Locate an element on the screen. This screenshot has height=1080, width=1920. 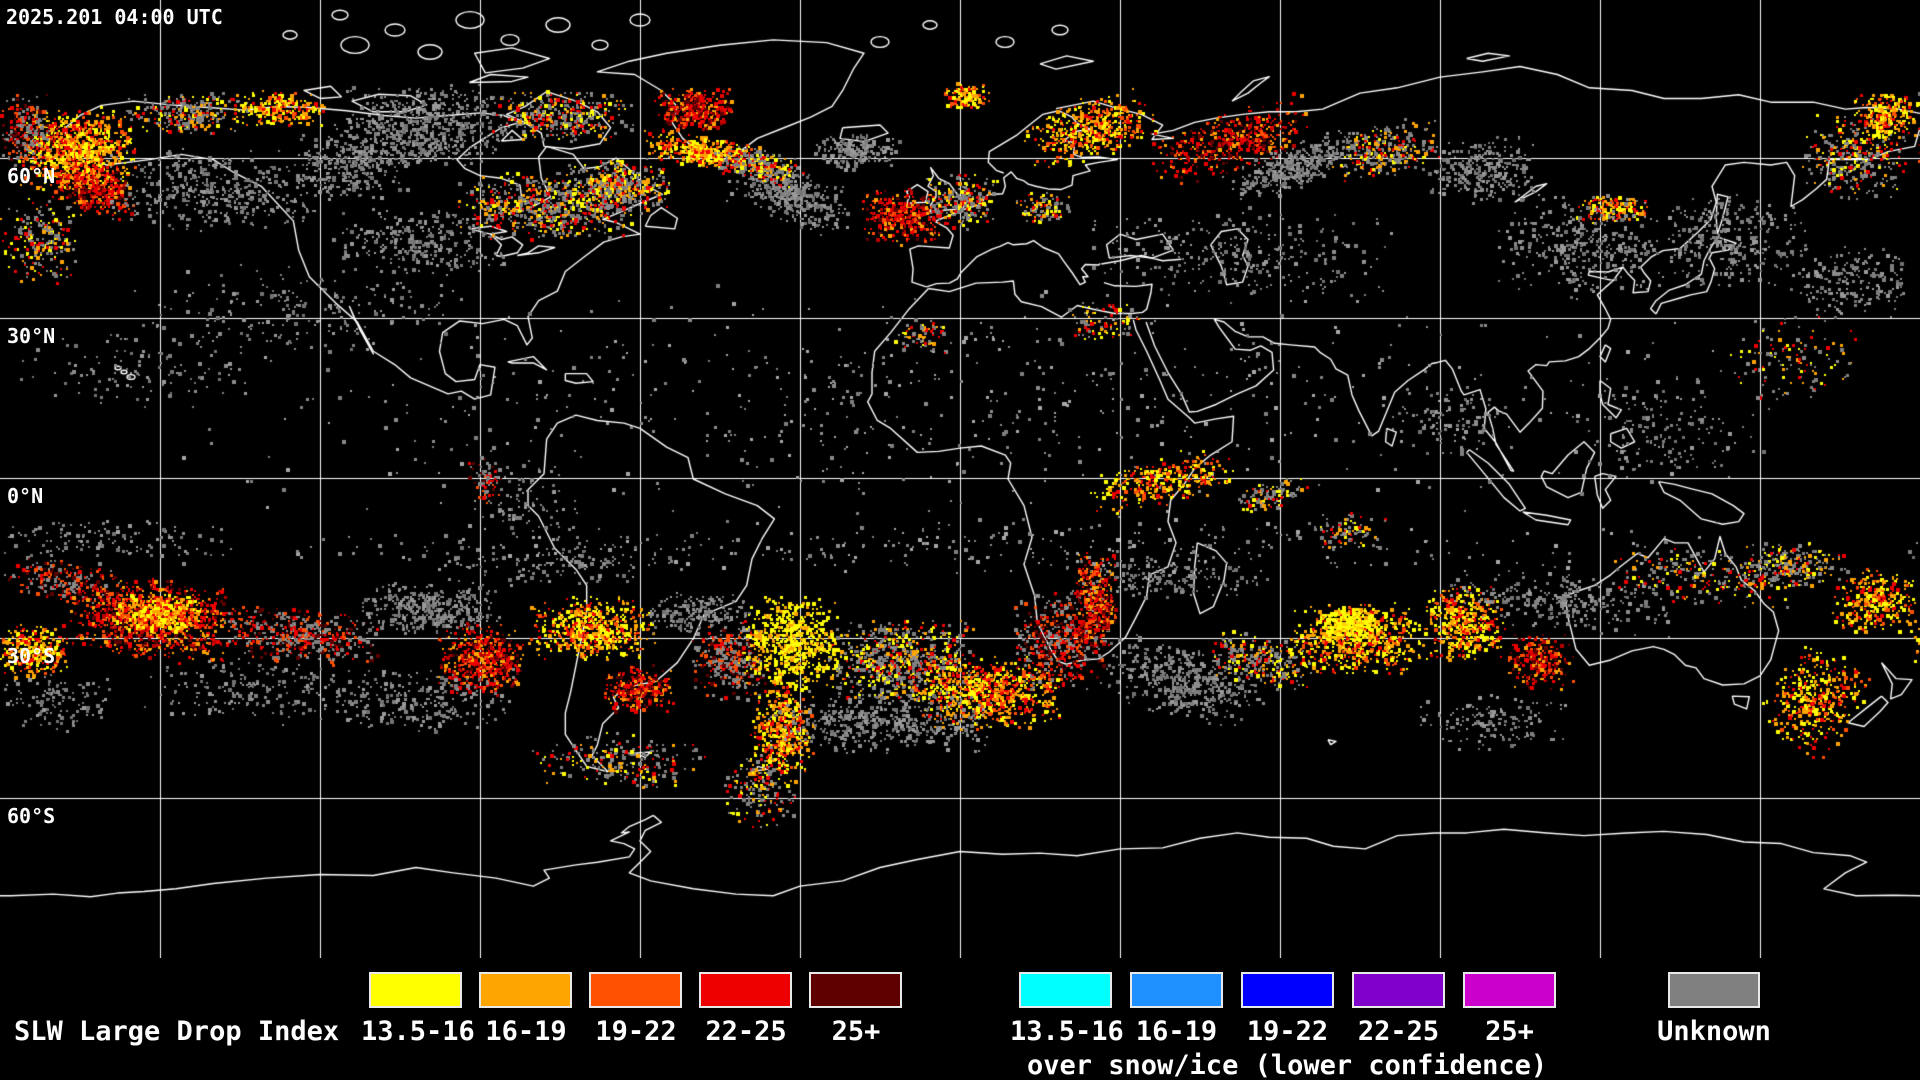
unknown-swatch is located at coordinates (1714, 990).